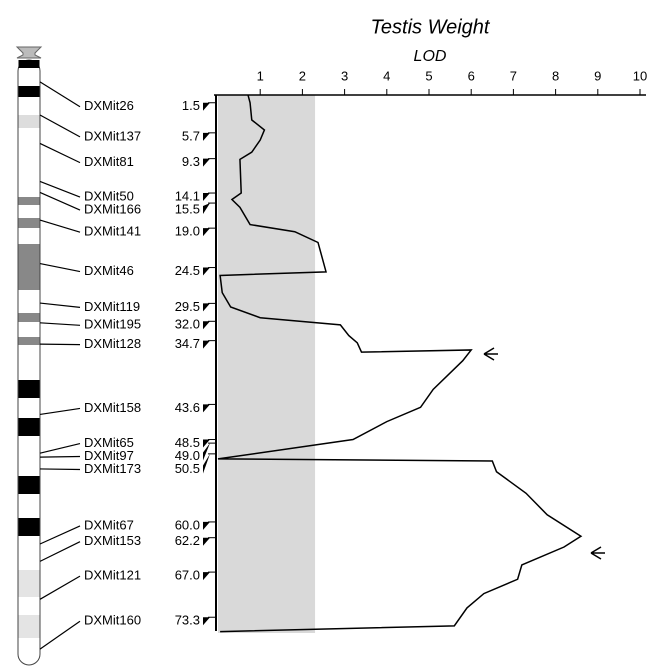  What do you see at coordinates (386, 75) in the screenshot?
I see `x-tick-label: 4` at bounding box center [386, 75].